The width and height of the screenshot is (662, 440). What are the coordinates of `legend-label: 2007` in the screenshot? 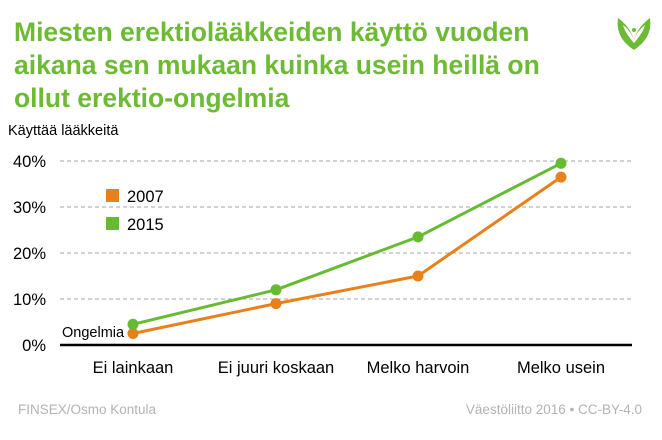 It's located at (145, 197).